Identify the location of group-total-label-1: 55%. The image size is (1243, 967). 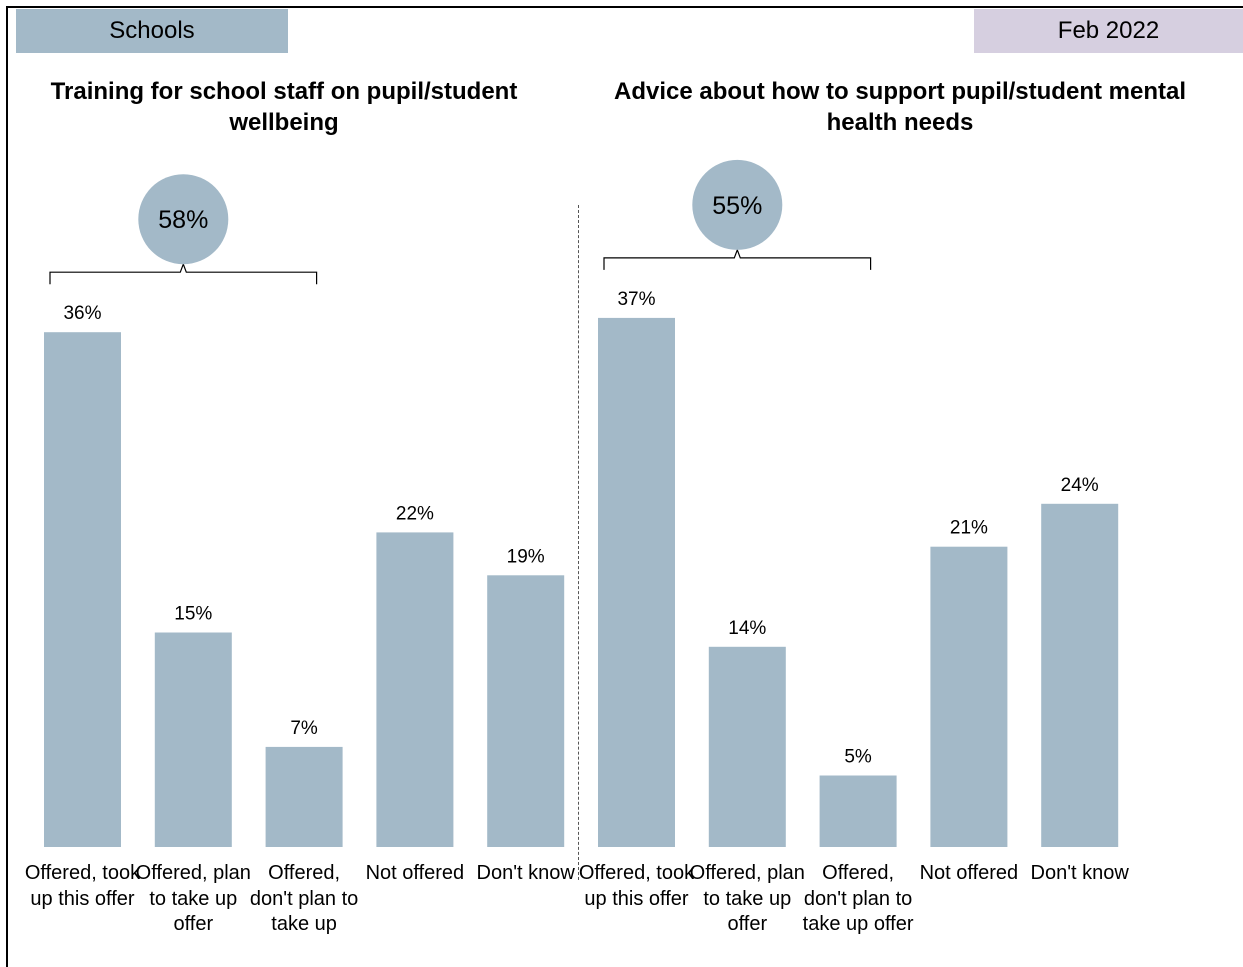
(737, 206).